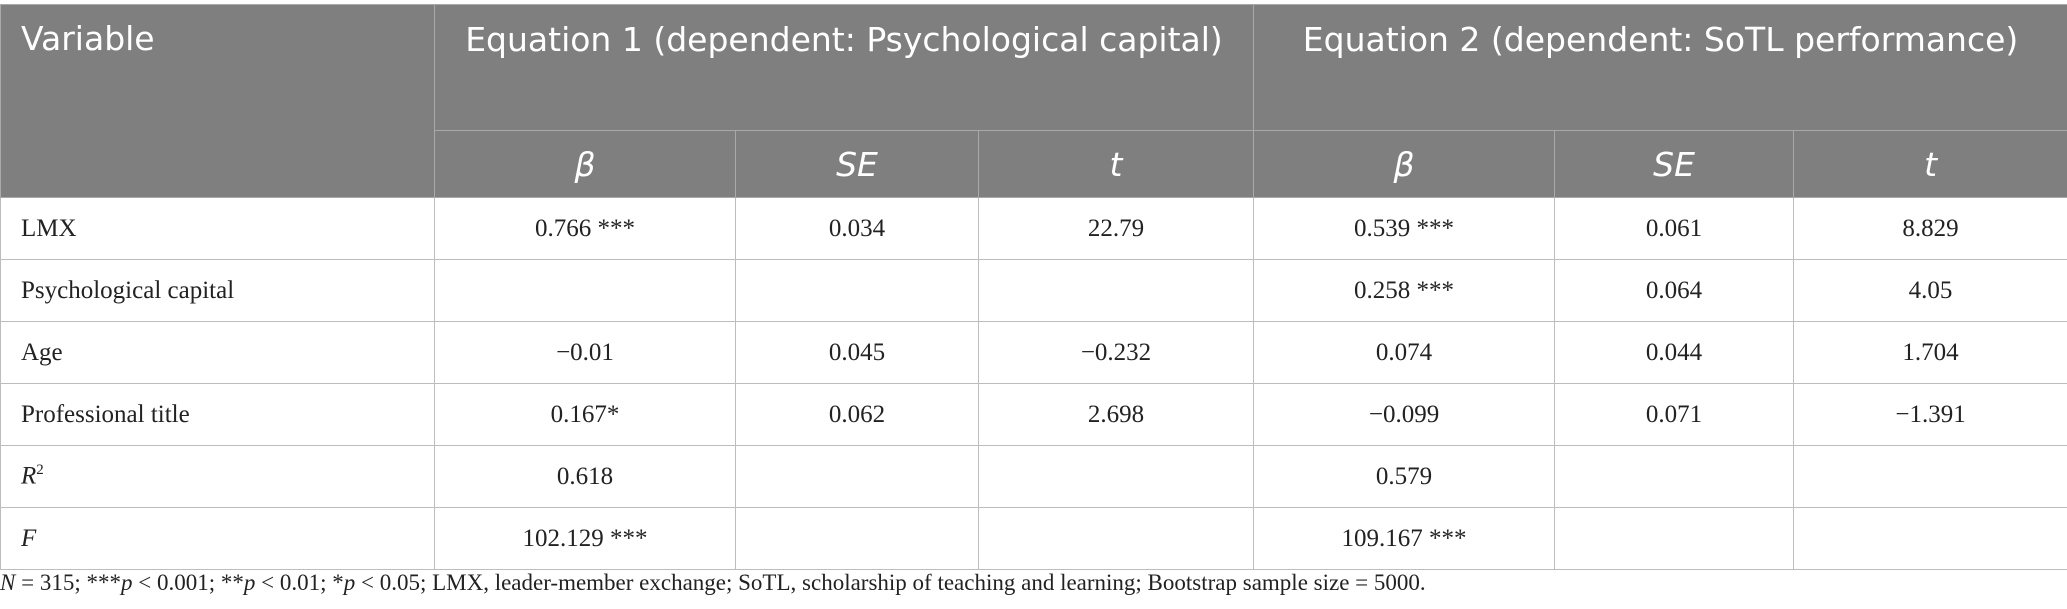 The width and height of the screenshot is (2067, 609). What do you see at coordinates (585, 228) in the screenshot?
I see `table-cell: 0.766 ***` at bounding box center [585, 228].